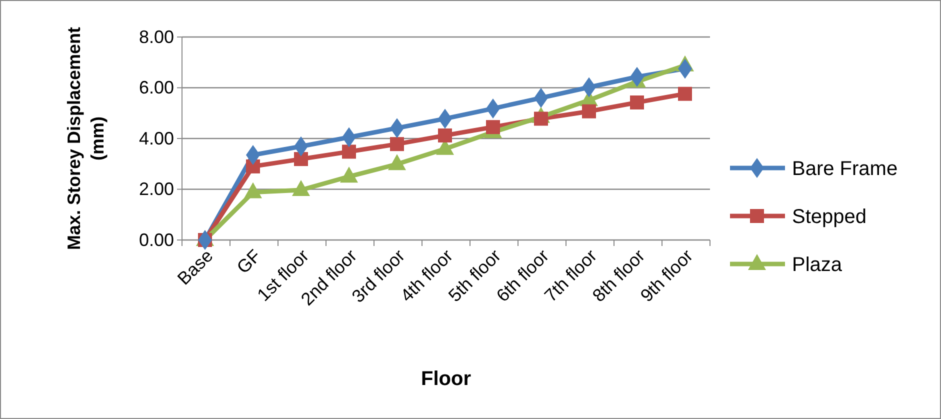 This screenshot has width=941, height=419. What do you see at coordinates (156, 88) in the screenshot?
I see `y-tick-label: 6.00` at bounding box center [156, 88].